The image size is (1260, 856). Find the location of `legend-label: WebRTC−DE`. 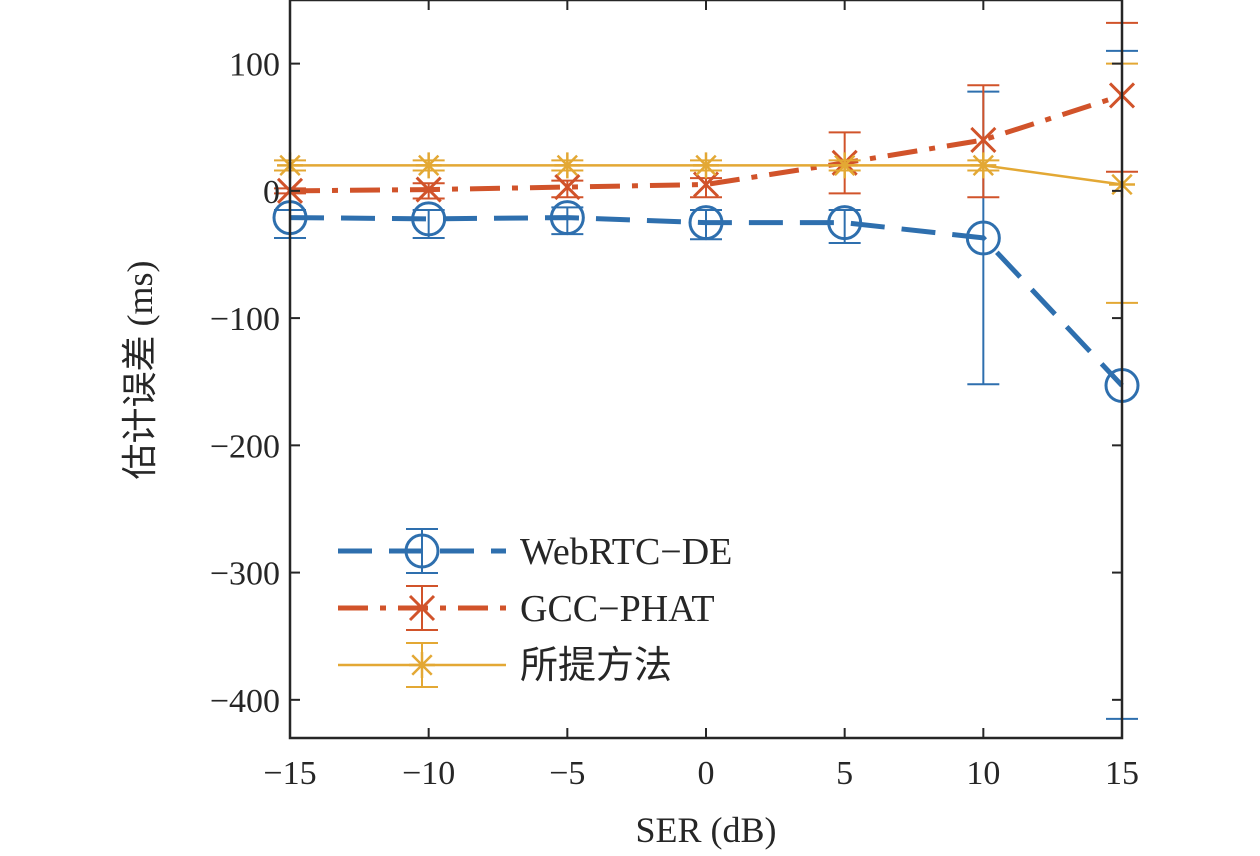

legend-label: WebRTC−DE is located at coordinates (626, 552).